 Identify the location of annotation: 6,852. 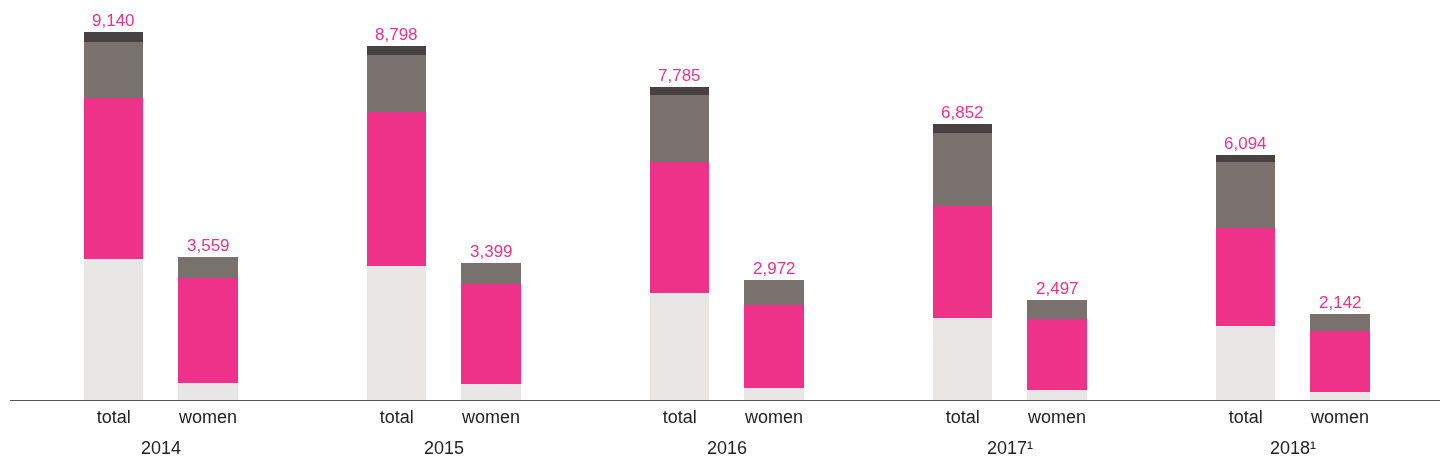
(962, 112).